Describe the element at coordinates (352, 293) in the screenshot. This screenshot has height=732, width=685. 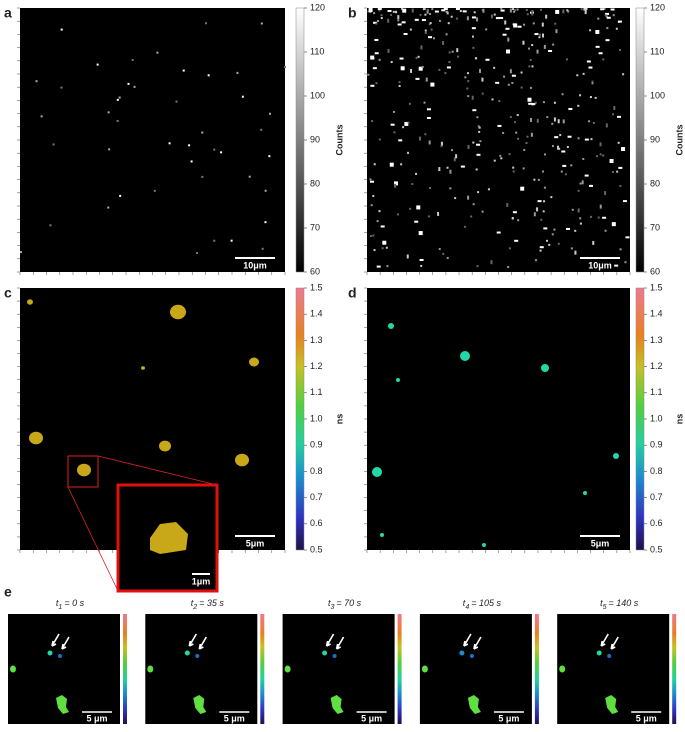
I see `panel-letter: d` at that location.